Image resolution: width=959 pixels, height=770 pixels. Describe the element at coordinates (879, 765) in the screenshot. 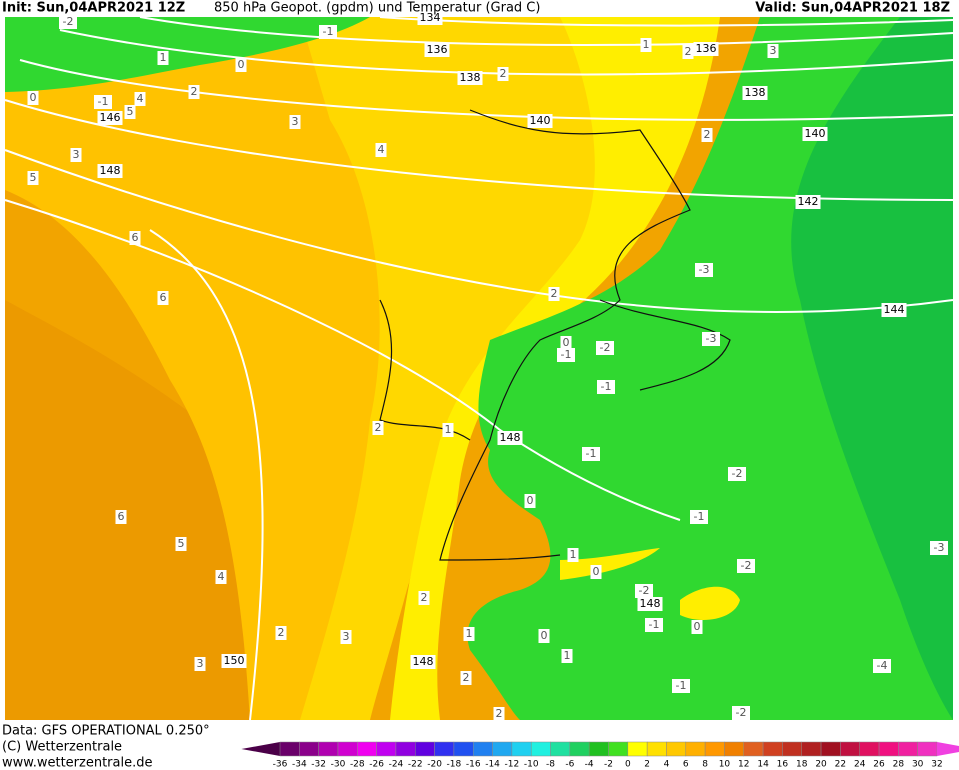

I see `colorbar-tick-label: 26` at that location.